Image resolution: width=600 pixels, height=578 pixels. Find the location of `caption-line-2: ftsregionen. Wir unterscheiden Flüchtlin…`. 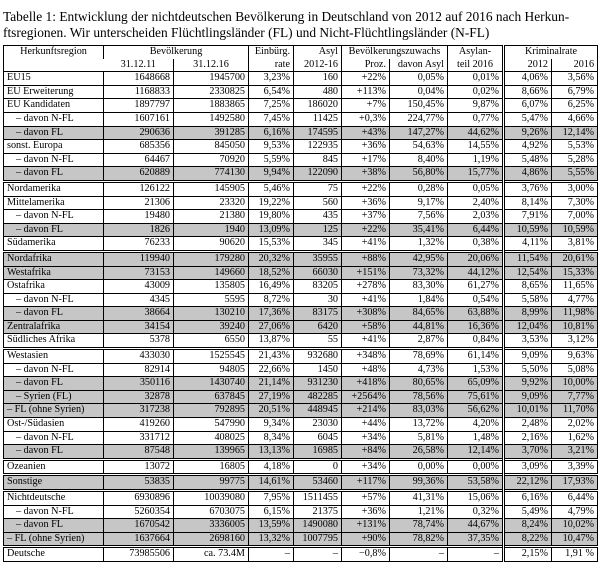

caption-line-2: ftsregionen. Wir unterscheiden Flüchtlin… is located at coordinates (246, 32).